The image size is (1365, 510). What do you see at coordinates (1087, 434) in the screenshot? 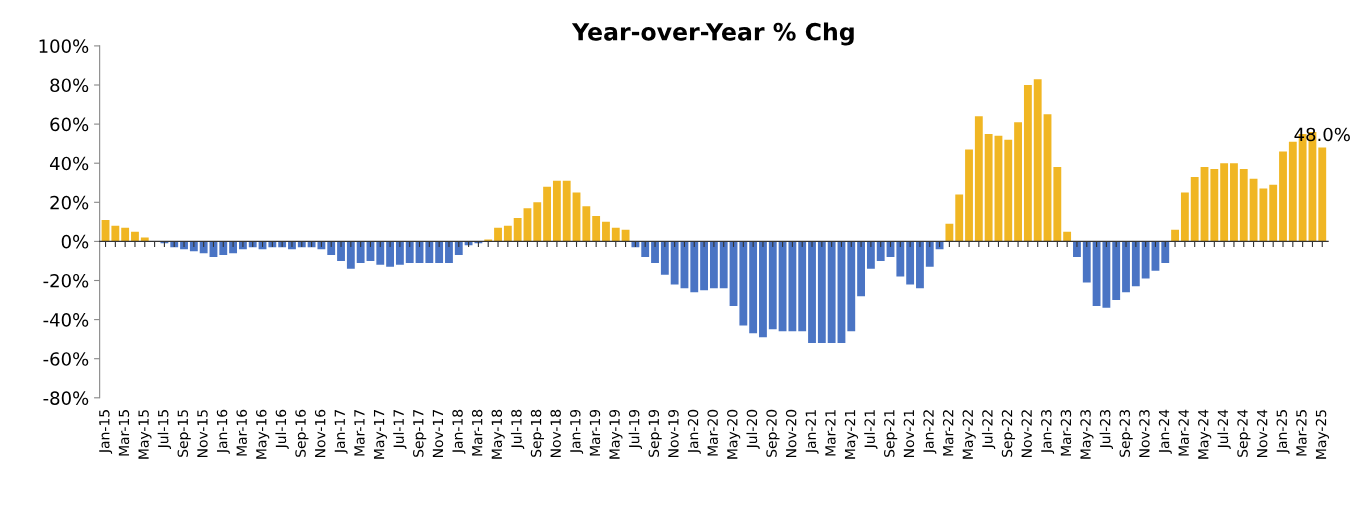
I see `x-tick-label: May-23` at bounding box center [1087, 434].